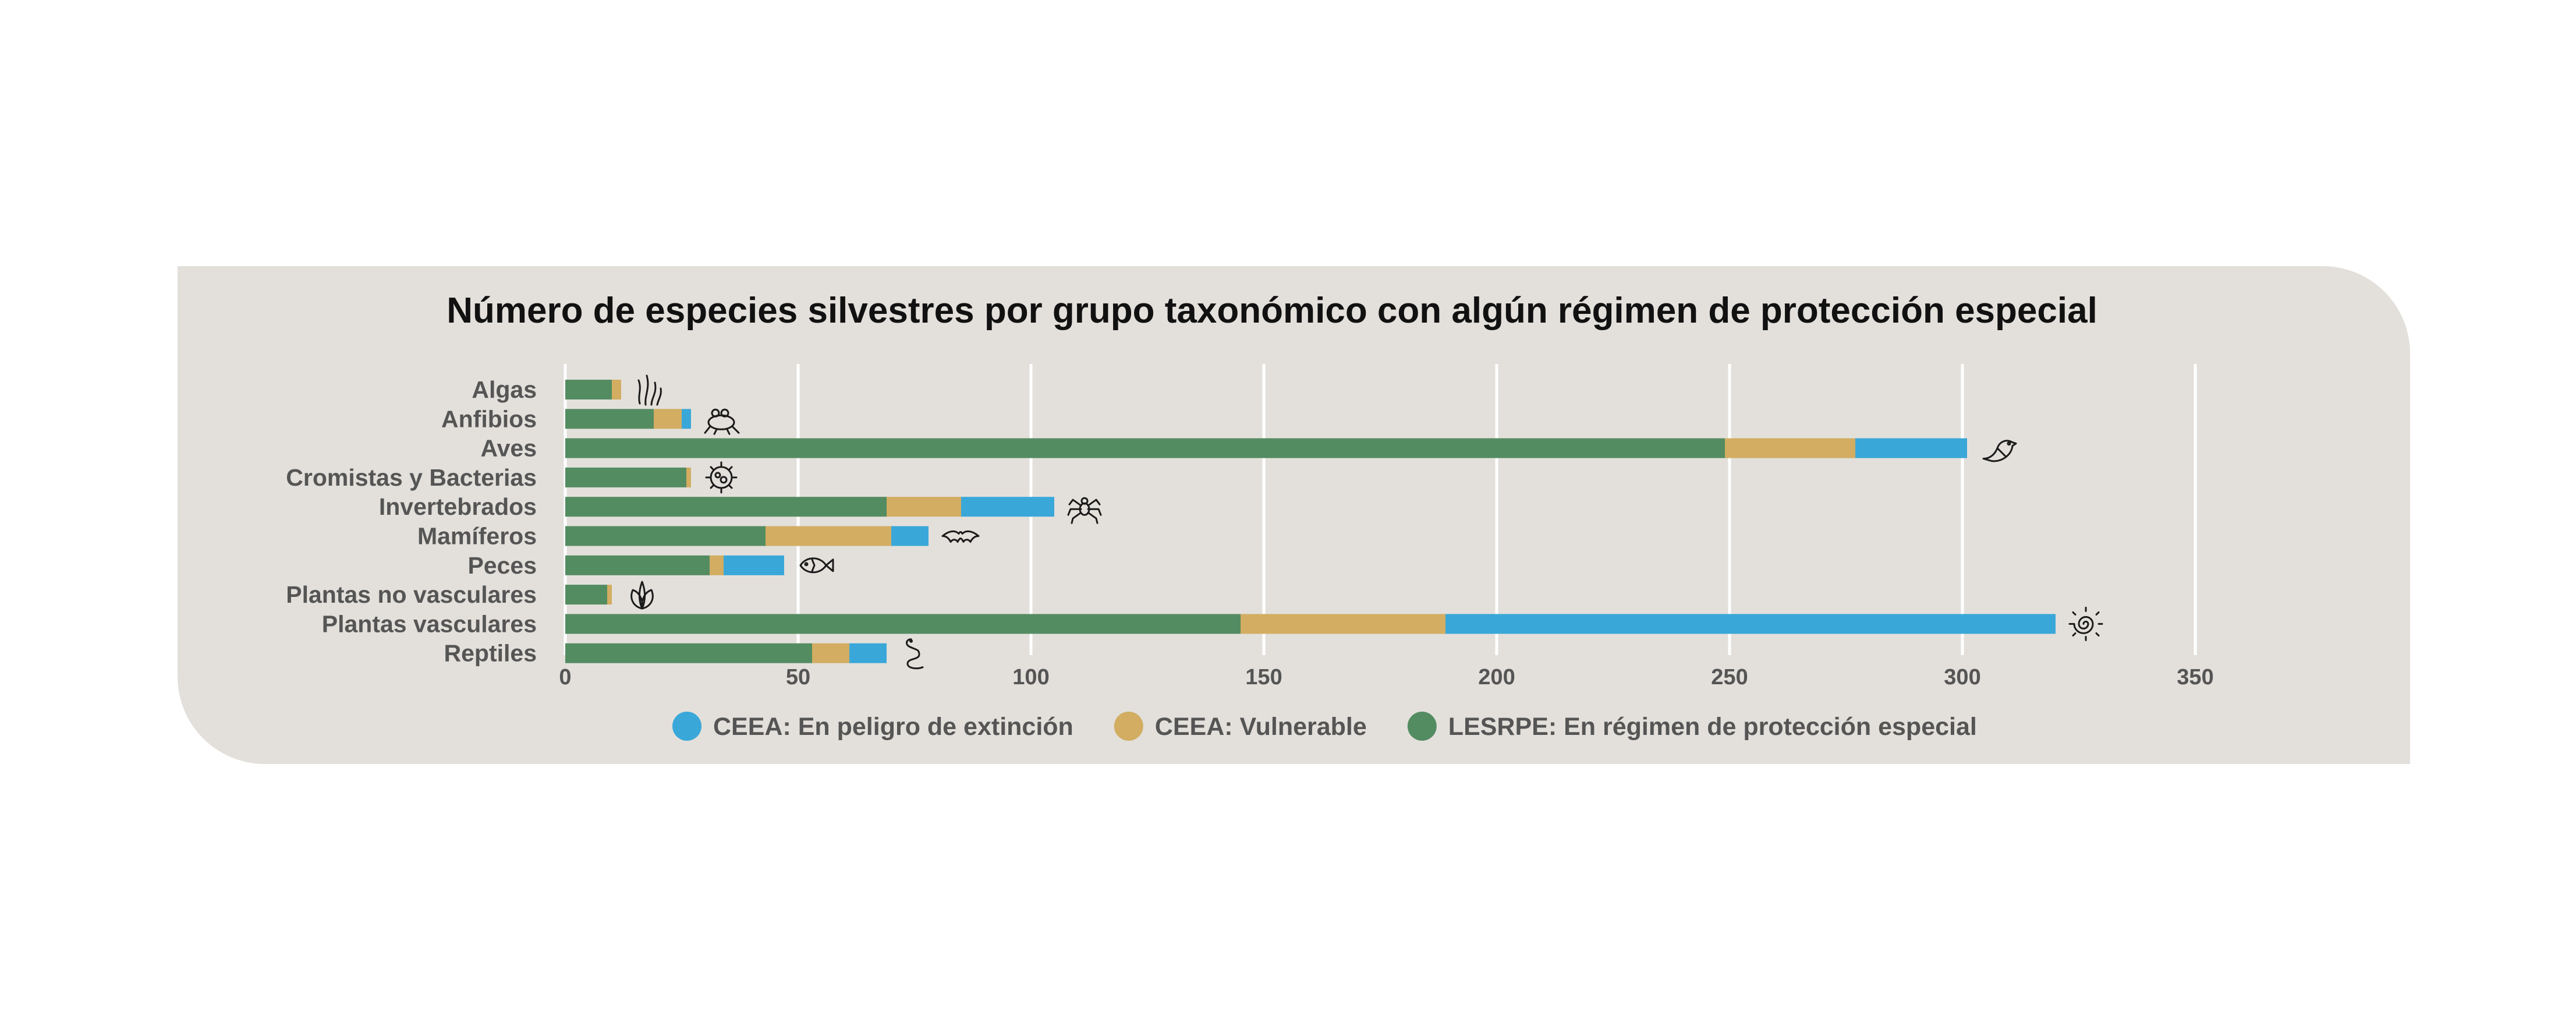 Image resolution: width=2576 pixels, height=1029 pixels. What do you see at coordinates (915, 654) in the screenshot?
I see `snake-icon` at bounding box center [915, 654].